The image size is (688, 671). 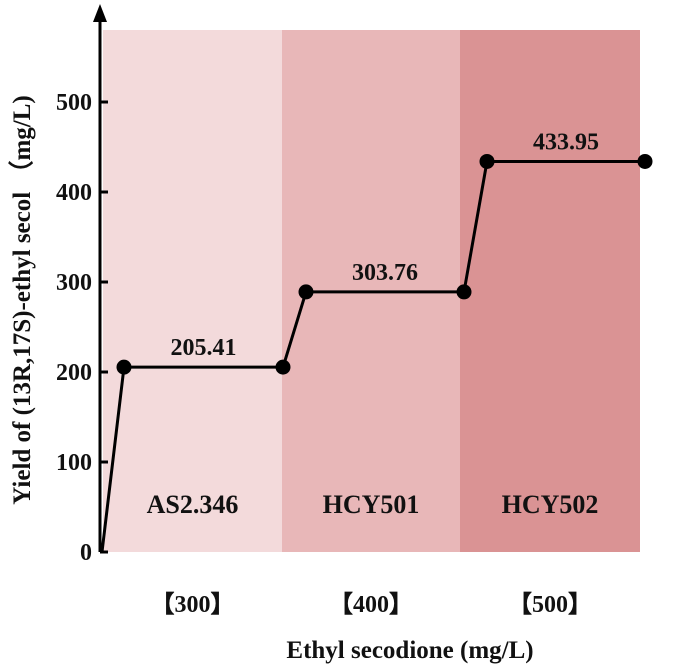 What do you see at coordinates (550, 604) in the screenshot?
I see `category-label-3: 【500】` at bounding box center [550, 604].